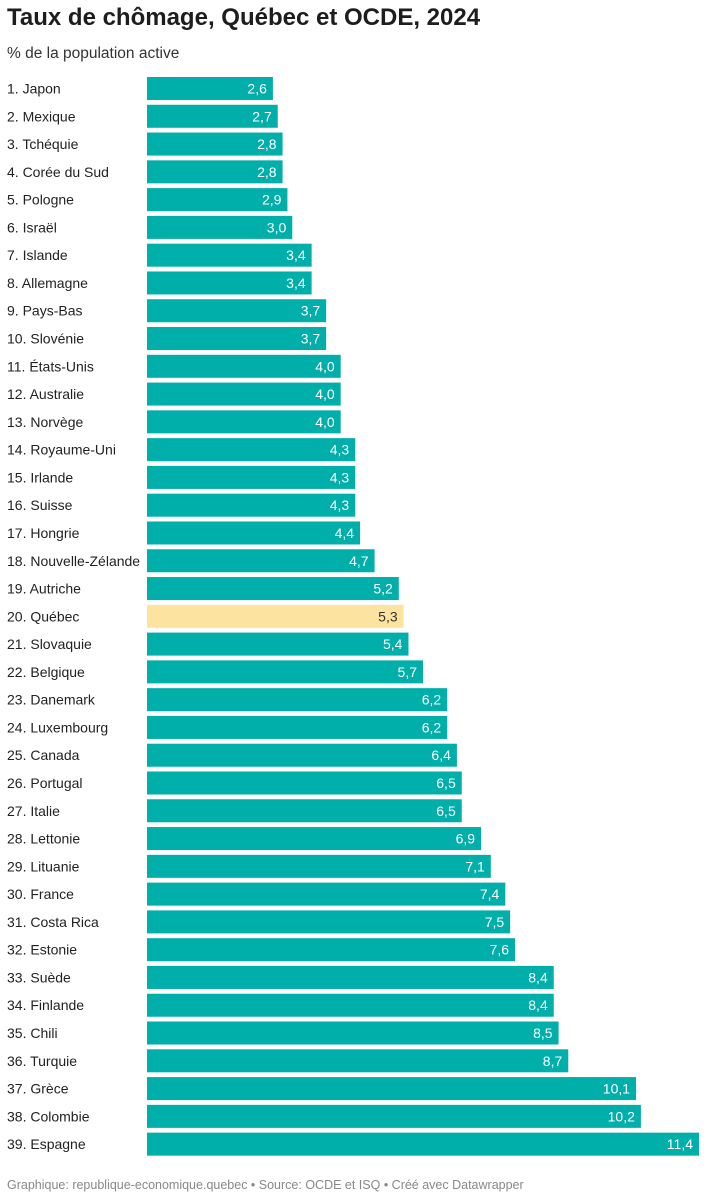  I want to click on value-label: 3,7, so click(311, 339).